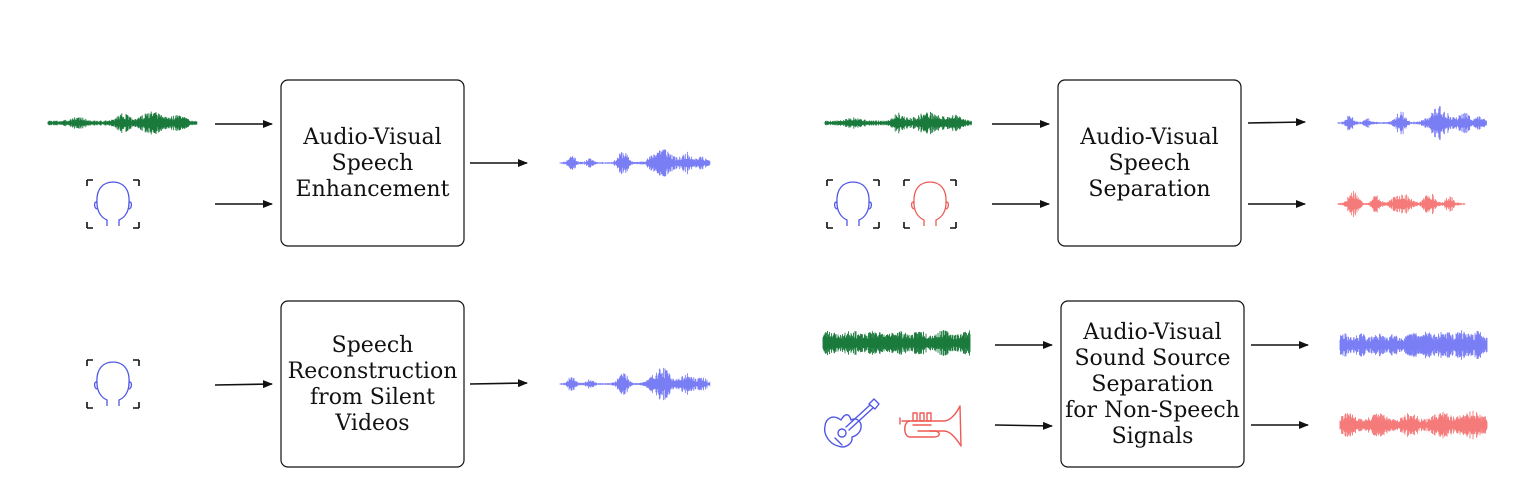 The width and height of the screenshot is (1539, 490). I want to click on speaker-2-waveform-icon, so click(1401, 204).